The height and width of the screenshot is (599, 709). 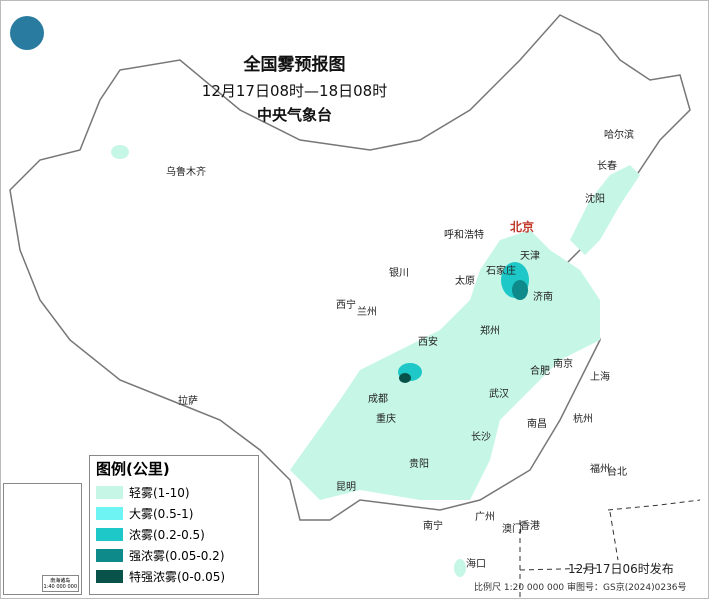 I want to click on city-label: 兰州, so click(x=367, y=312).